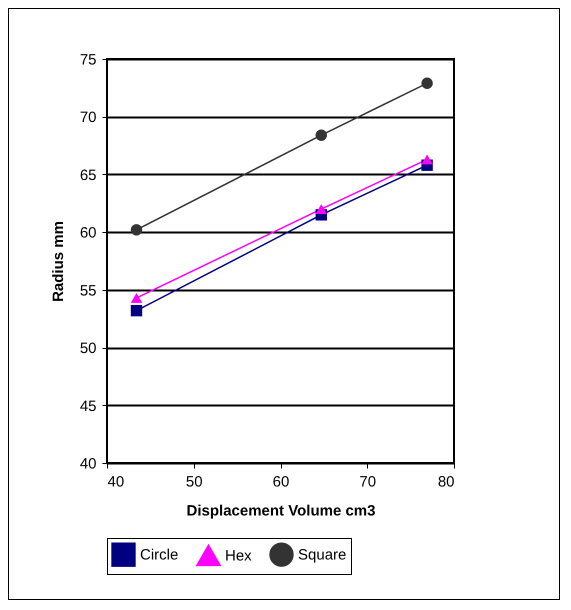  I want to click on x-axis-title: Displacement Volume cm3, so click(281, 511).